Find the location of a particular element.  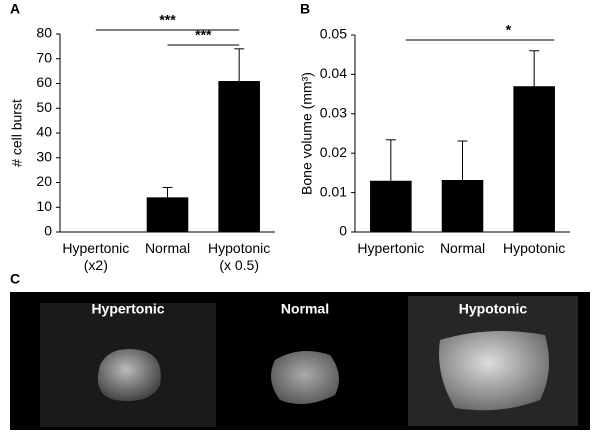

y-tick-label: 0.05 is located at coordinates (333, 34).